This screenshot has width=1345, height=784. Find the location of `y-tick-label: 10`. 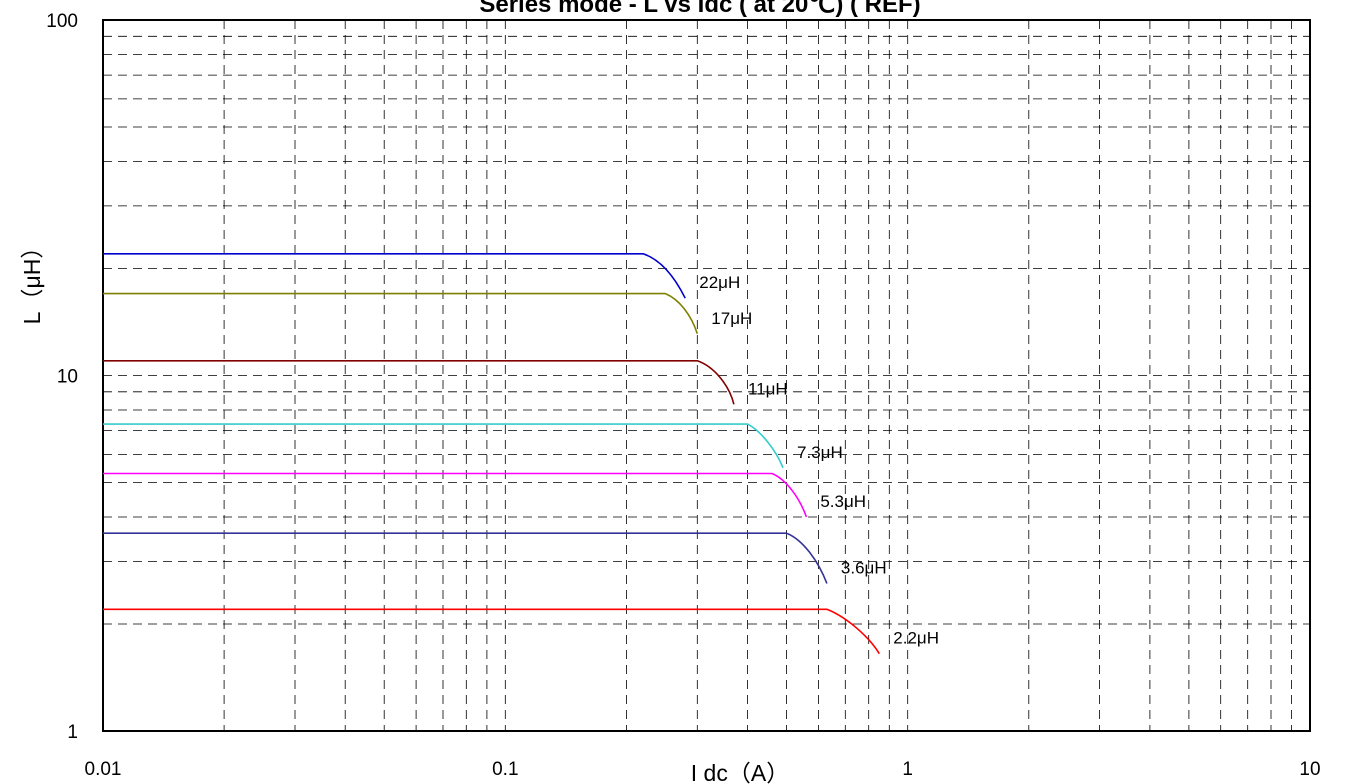

y-tick-label: 10 is located at coordinates (67, 377).